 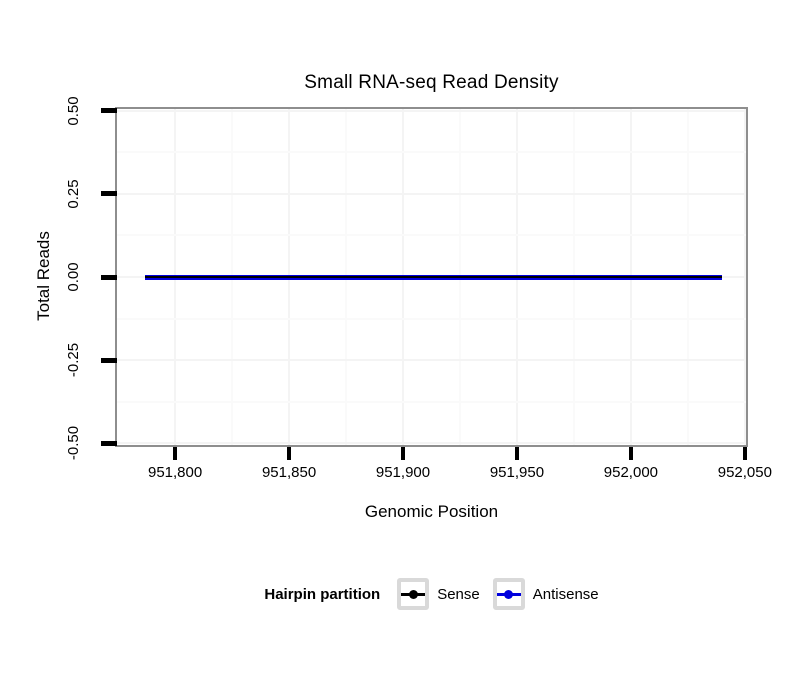 I want to click on legend-item-sense: Sense, so click(x=438, y=594).